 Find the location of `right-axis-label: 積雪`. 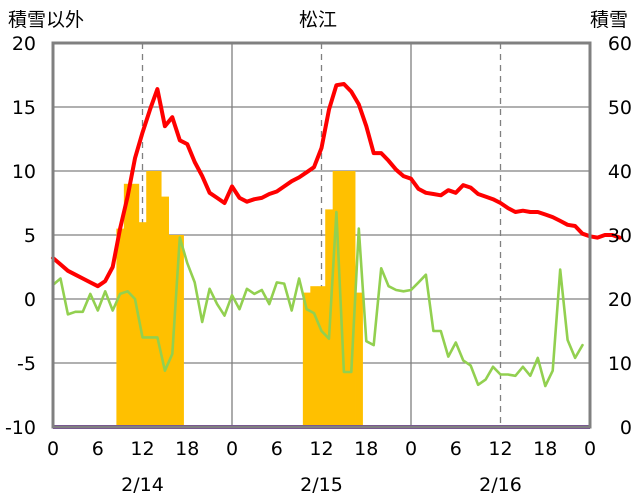

right-axis-label: 積雪 is located at coordinates (609, 20).